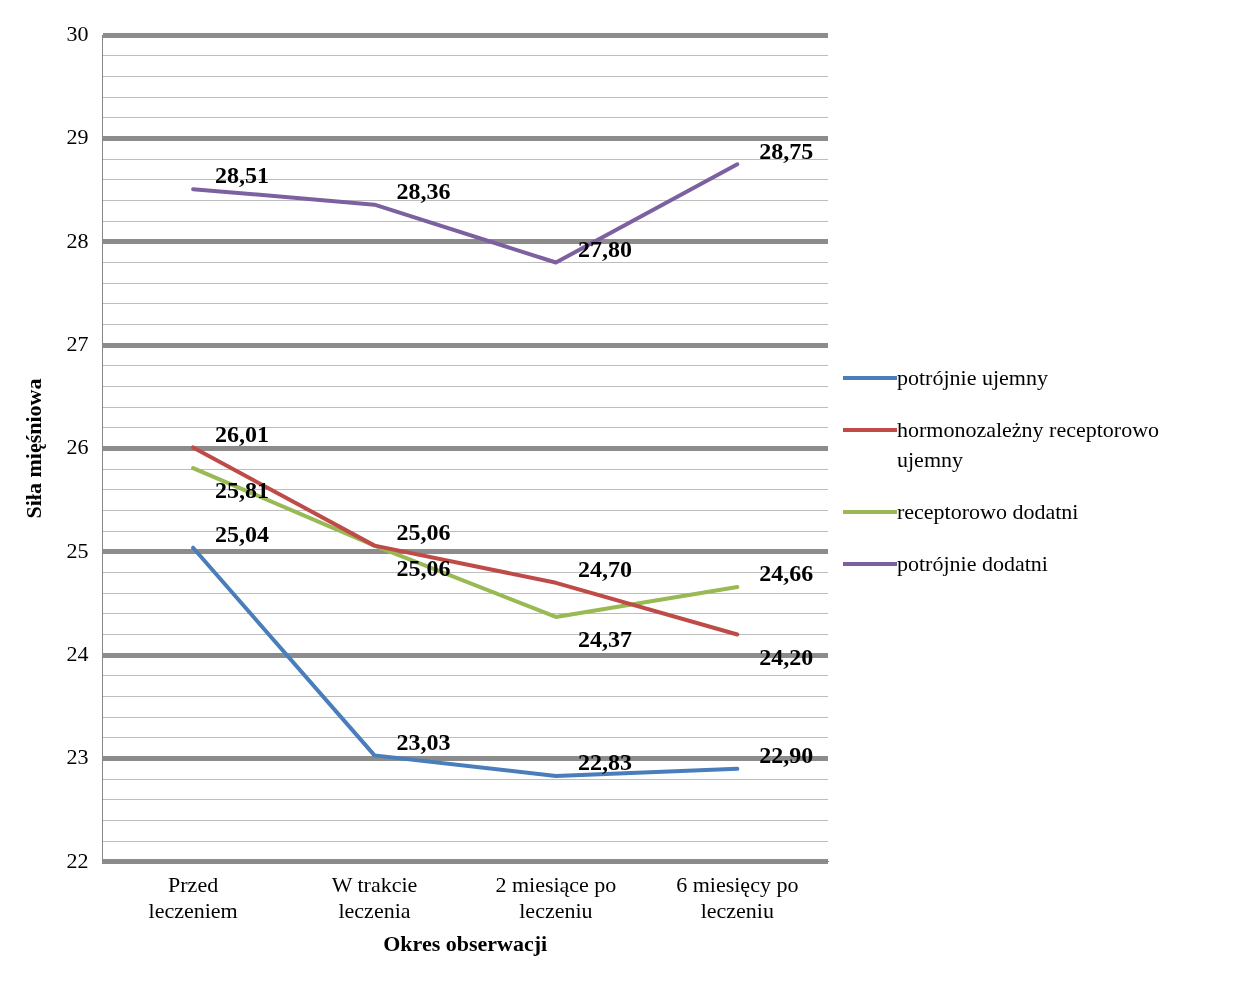 This screenshot has width=1233, height=985. Describe the element at coordinates (1029, 445) in the screenshot. I see `legend-label: hormonozależny receptorowo ujemny` at that location.